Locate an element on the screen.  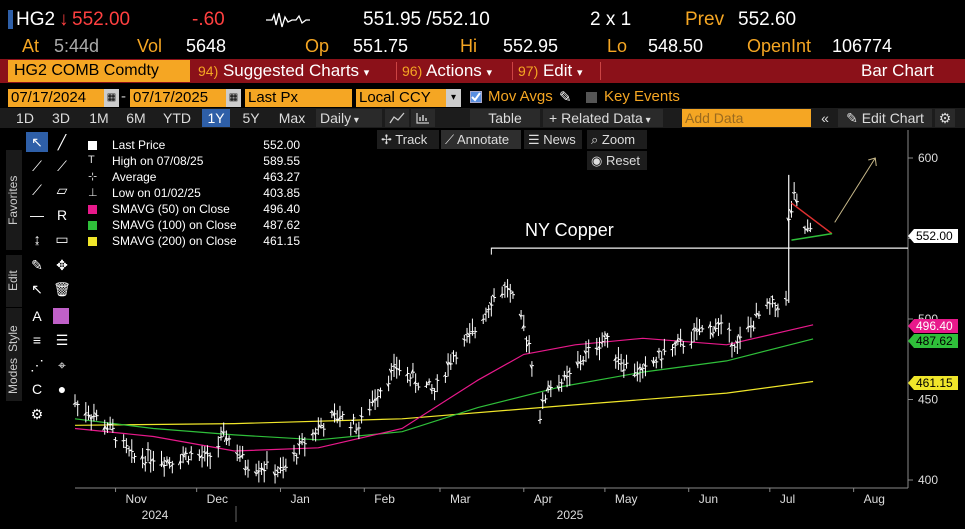
reset-button: ◉ Reset is located at coordinates (617, 160).